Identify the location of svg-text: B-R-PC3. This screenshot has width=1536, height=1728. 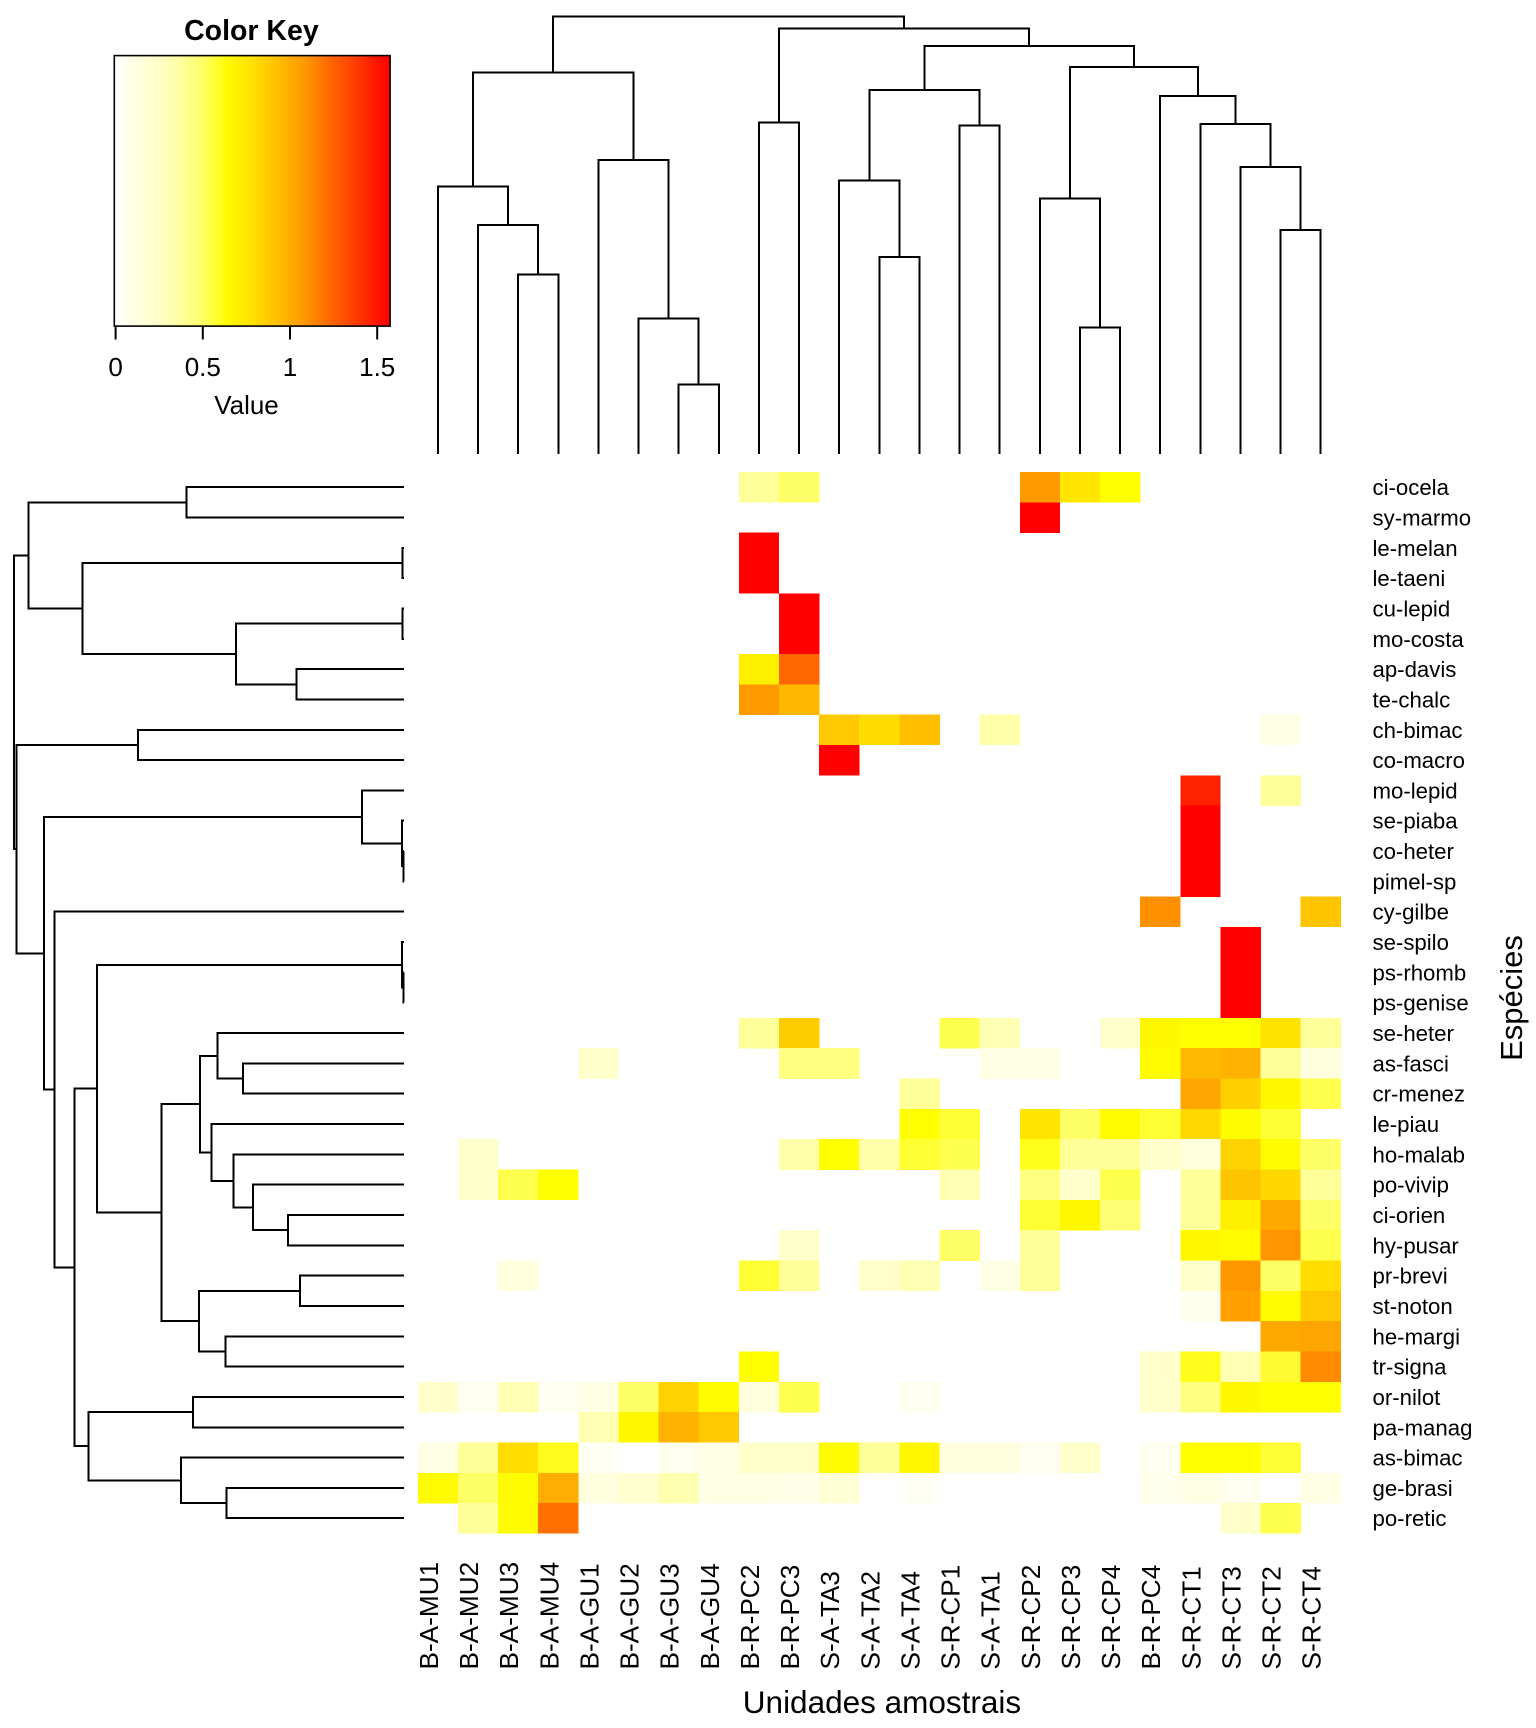
(790, 1617).